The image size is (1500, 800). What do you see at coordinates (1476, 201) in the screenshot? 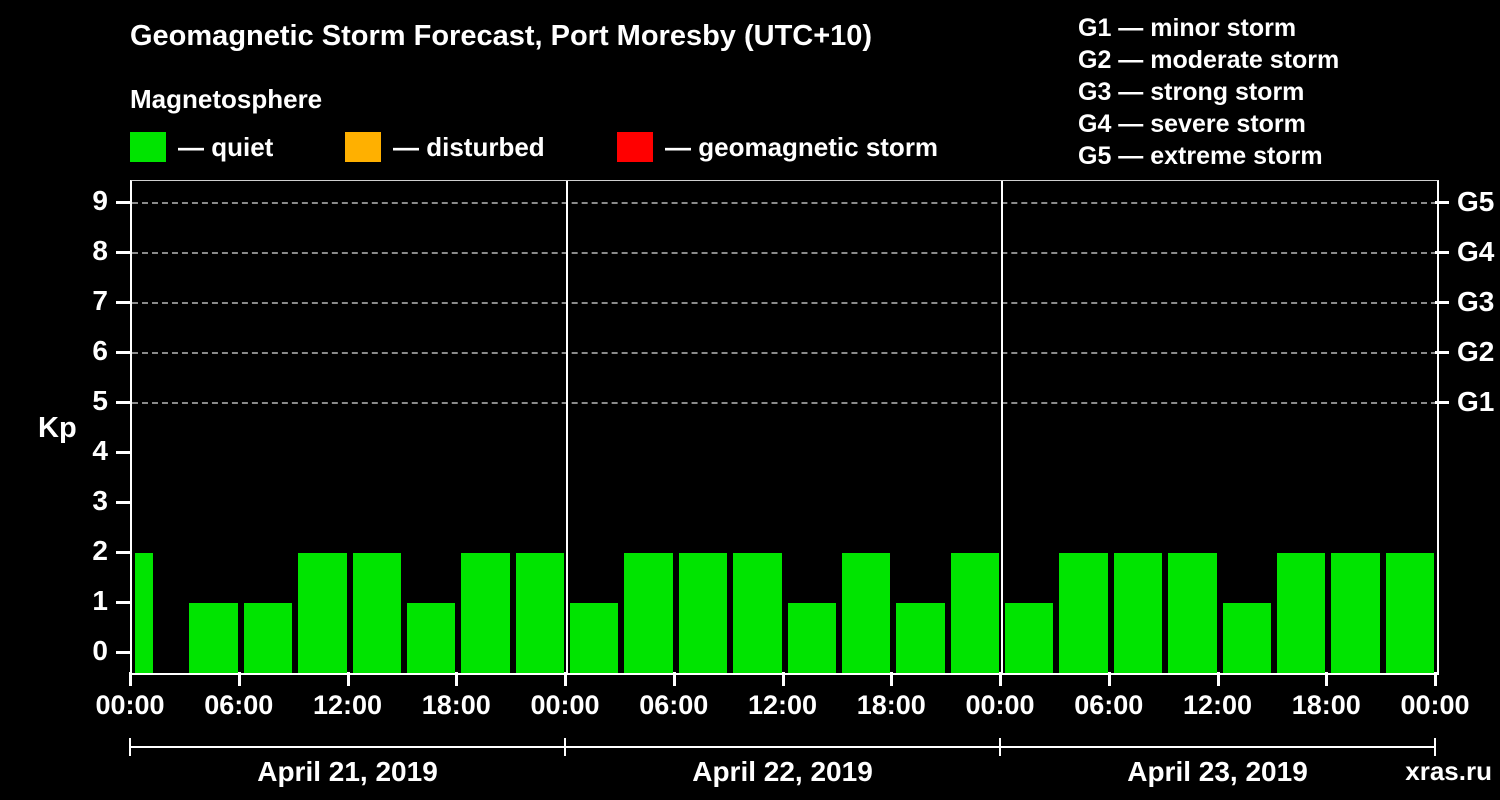
I see `right-axis-label-g5: G5` at bounding box center [1476, 201].